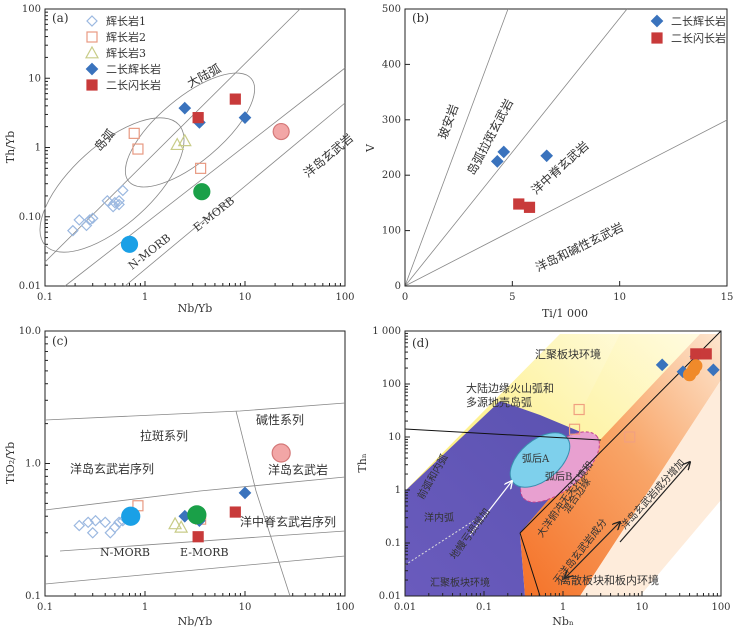  Describe the element at coordinates (60, 341) in the screenshot. I see `panel-label-c: (c)` at that location.